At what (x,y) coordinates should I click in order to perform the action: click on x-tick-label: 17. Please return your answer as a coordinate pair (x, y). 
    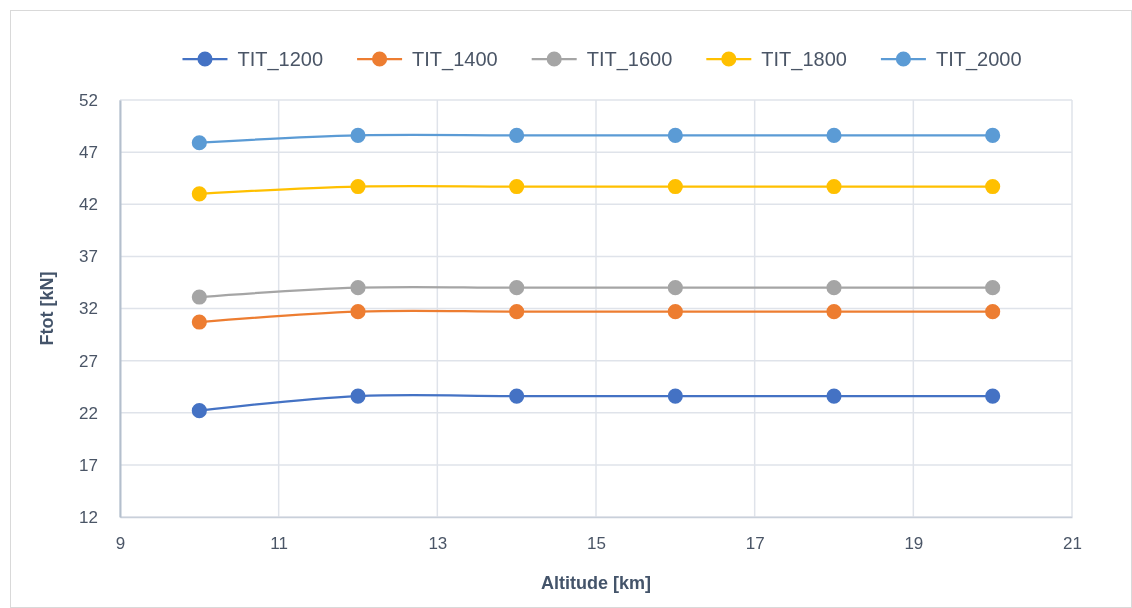
    Looking at the image, I should click on (755, 544).